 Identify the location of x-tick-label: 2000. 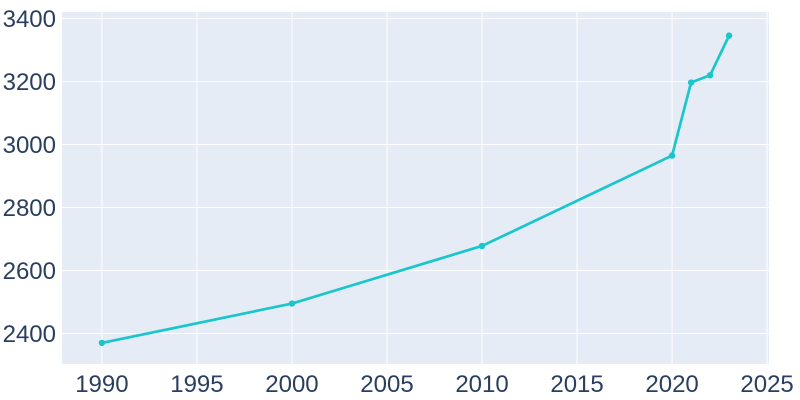
(291, 384).